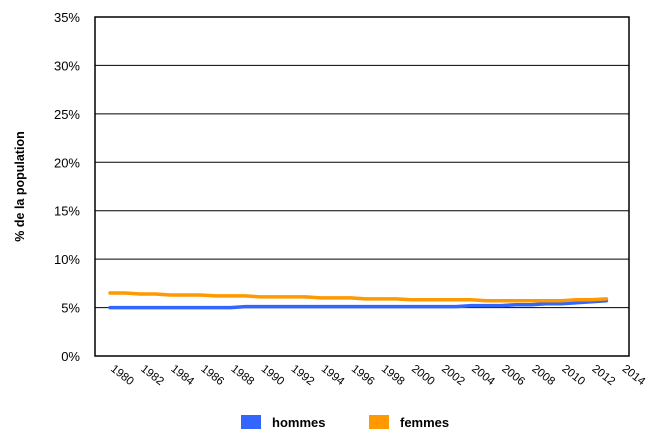 The image size is (657, 437). I want to click on x-tick-label: 2004, so click(483, 376).